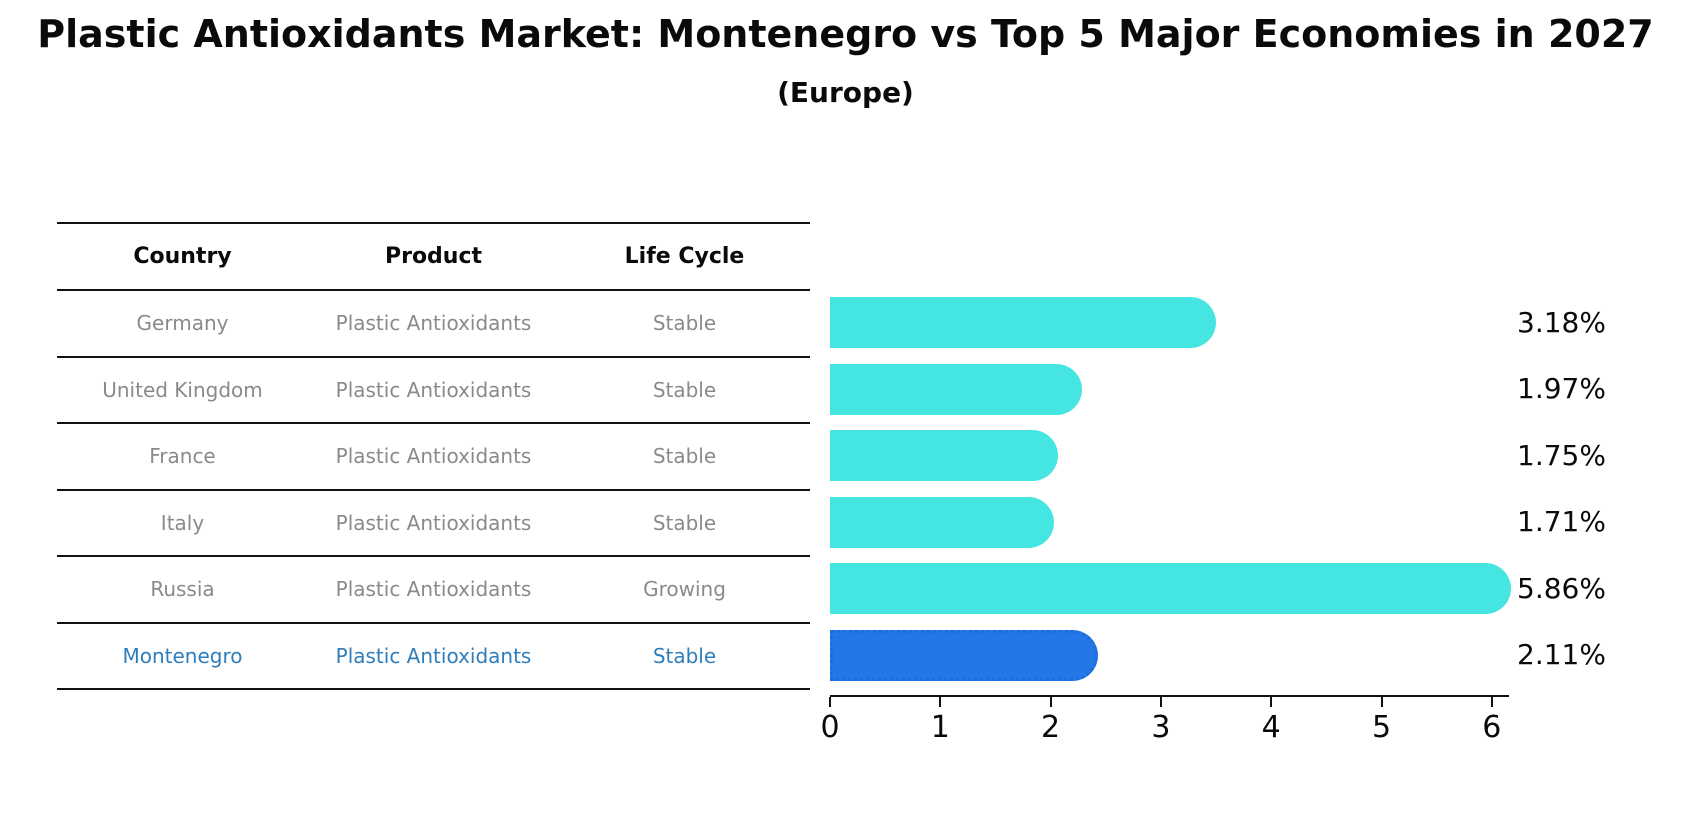  Describe the element at coordinates (182, 389) in the screenshot. I see `table-cell-country: United Kingdom` at that location.